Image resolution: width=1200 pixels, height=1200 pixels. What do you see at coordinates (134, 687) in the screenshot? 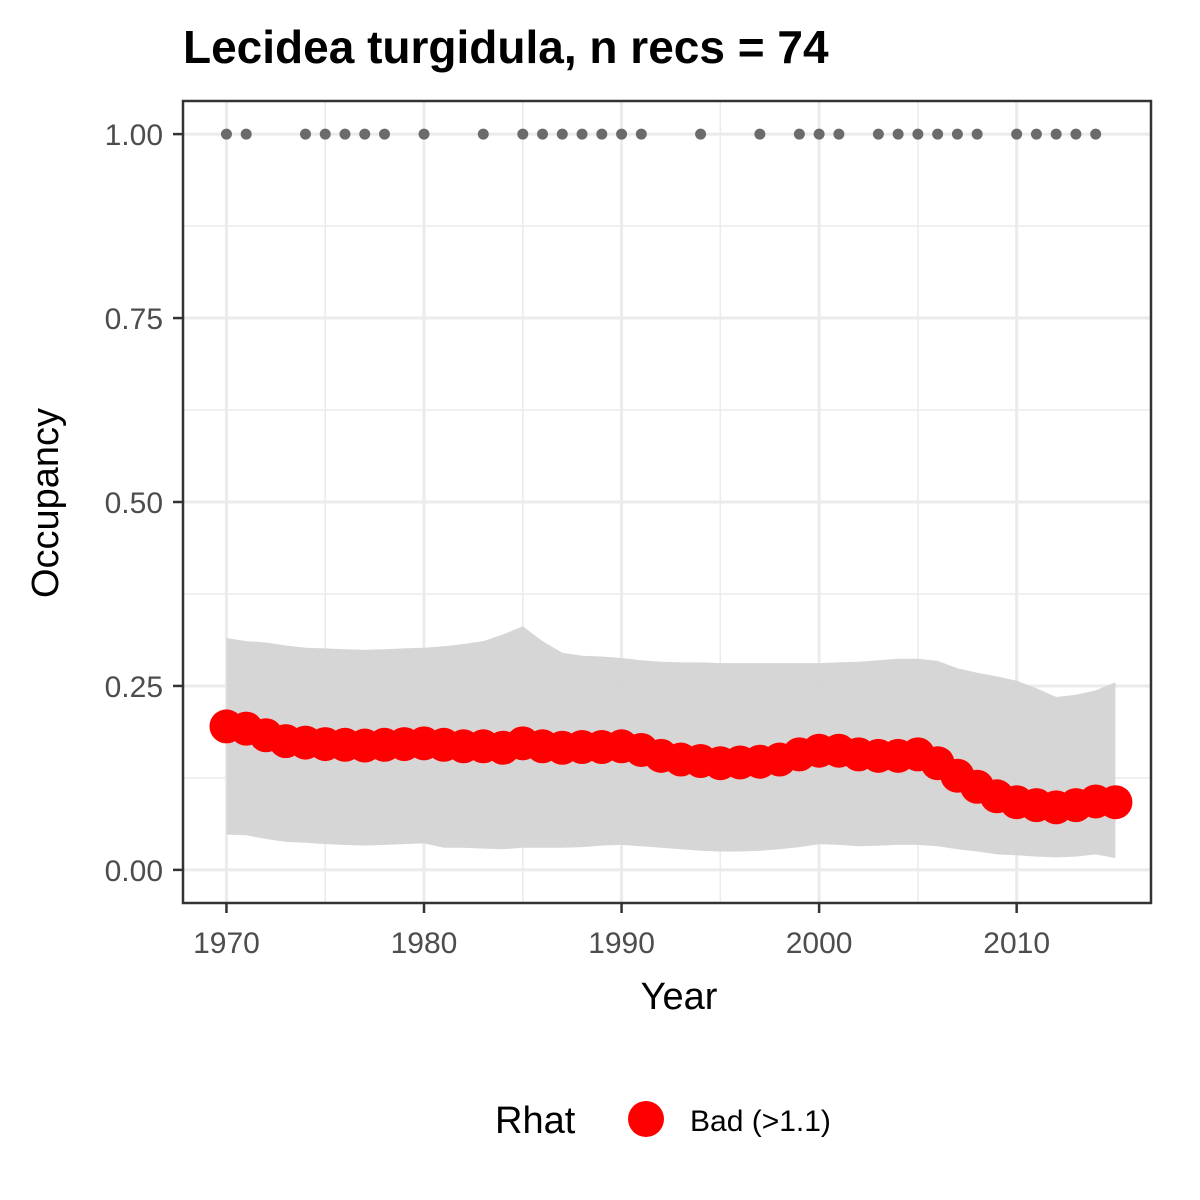
I see `y-tick-label: 0.25` at bounding box center [134, 687].